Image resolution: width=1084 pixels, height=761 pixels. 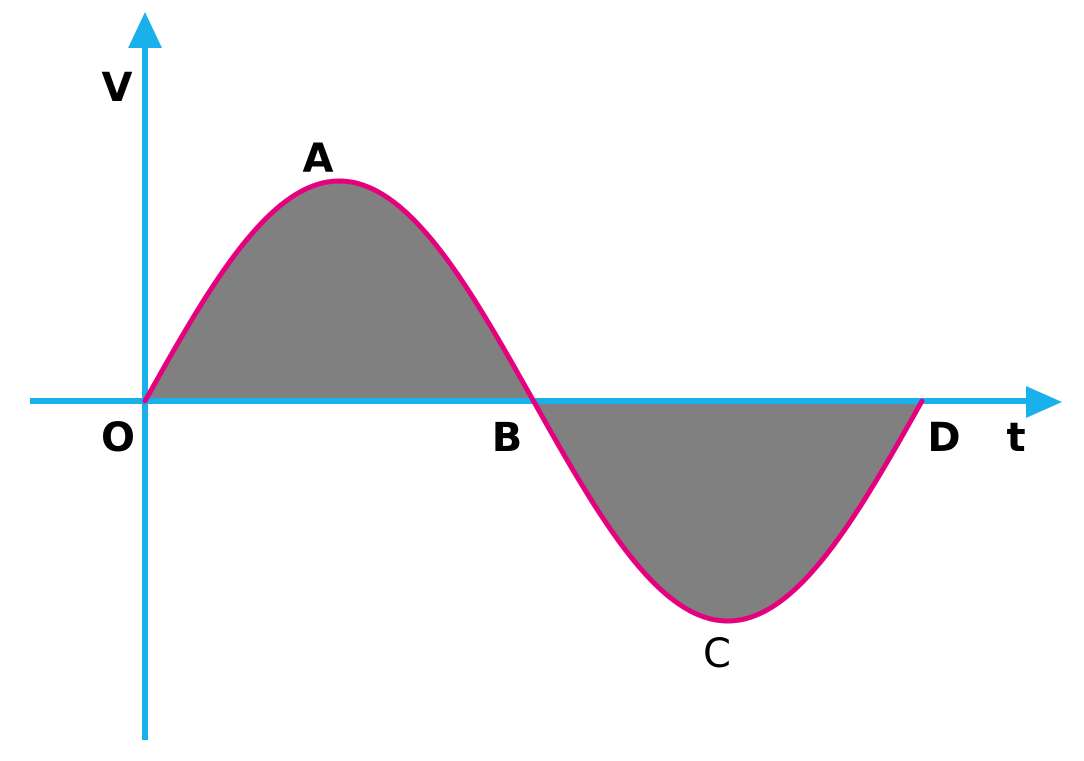 What do you see at coordinates (727, 511) in the screenshot?
I see `negative-half-area` at bounding box center [727, 511].